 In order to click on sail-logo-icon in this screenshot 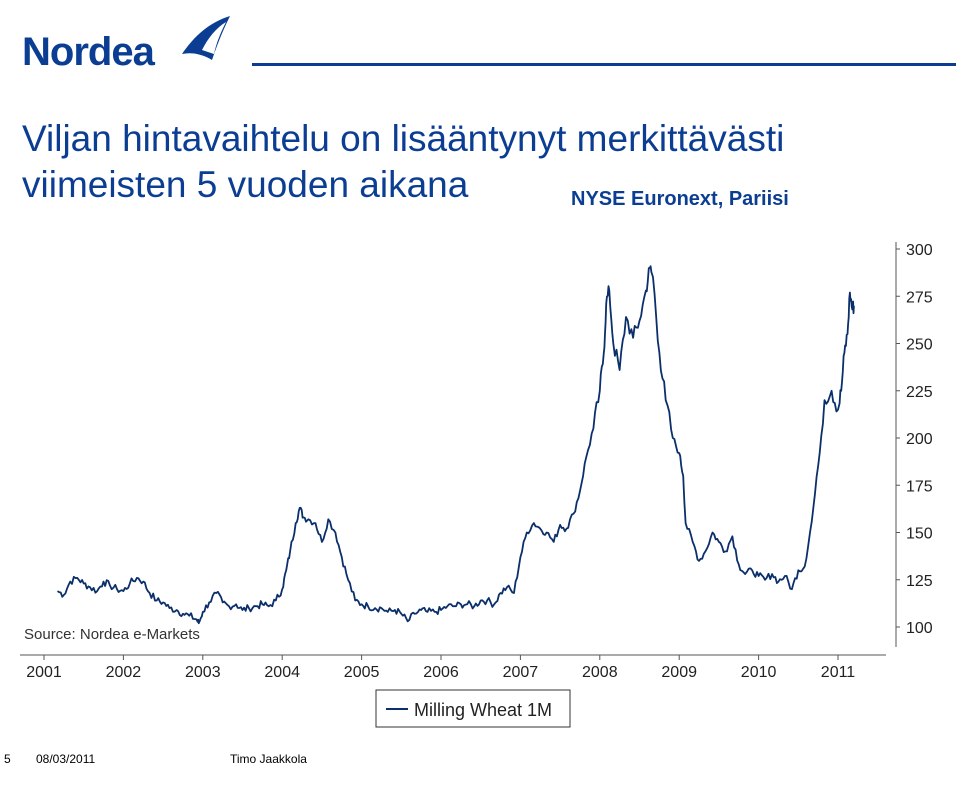, I will do `click(206, 38)`.